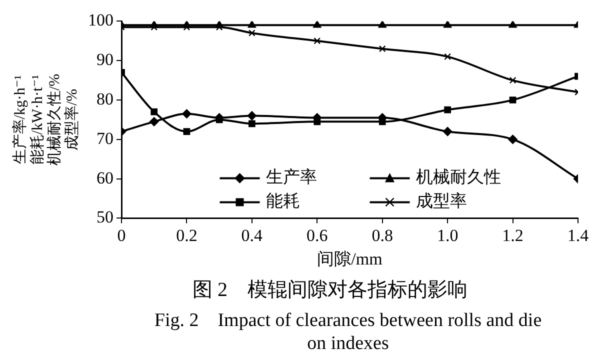 The width and height of the screenshot is (600, 360). Describe the element at coordinates (382, 235) in the screenshot. I see `x-tick-label: 0.8` at that location.